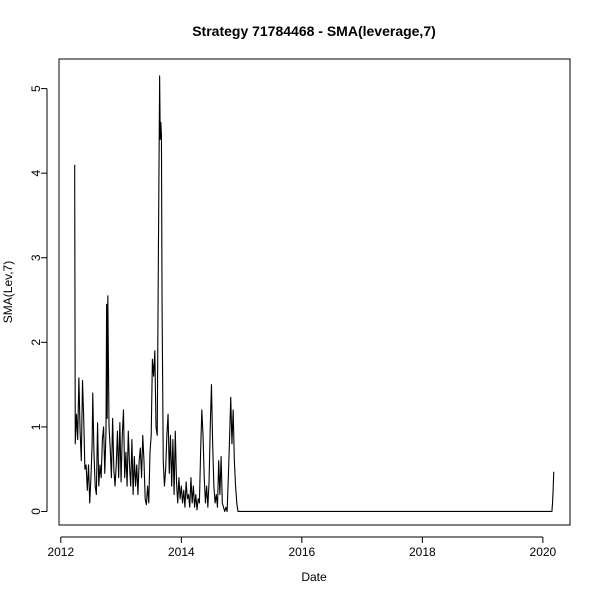 Image resolution: width=600 pixels, height=600 pixels. I want to click on y-tick-label: 2, so click(36, 342).